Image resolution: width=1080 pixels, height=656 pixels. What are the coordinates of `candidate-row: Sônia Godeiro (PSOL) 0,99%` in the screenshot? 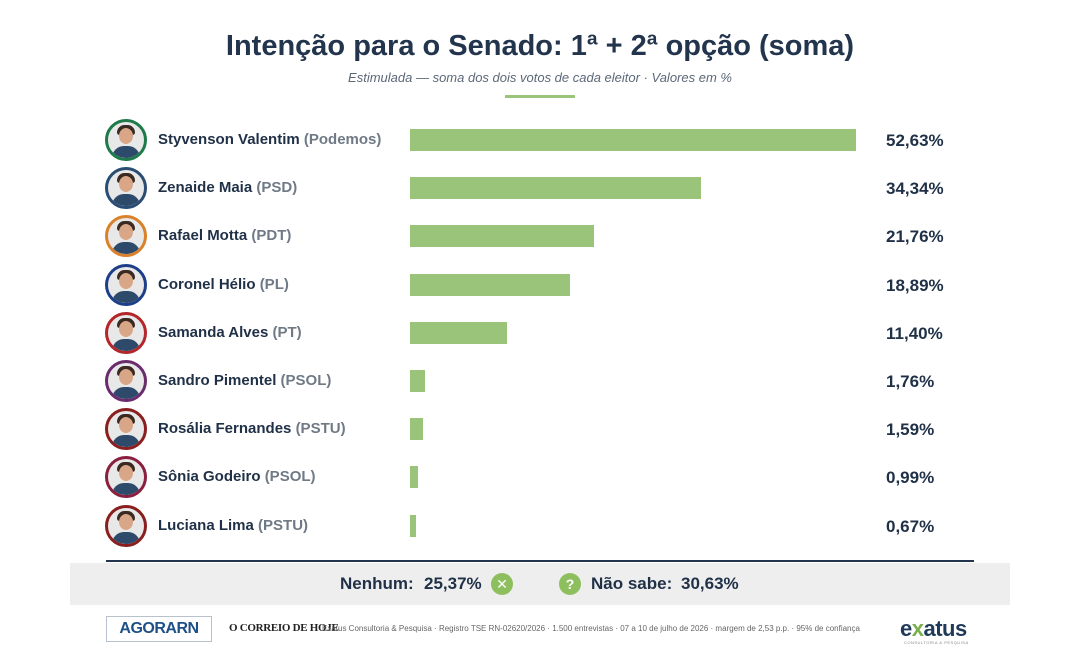 It's located at (540, 477).